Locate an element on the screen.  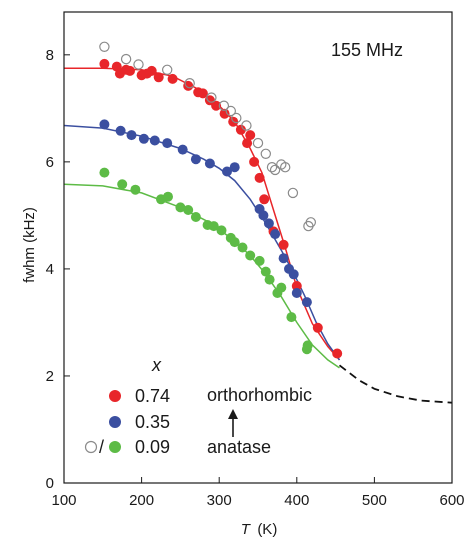
legend-header: x is located at coordinates (156, 365).